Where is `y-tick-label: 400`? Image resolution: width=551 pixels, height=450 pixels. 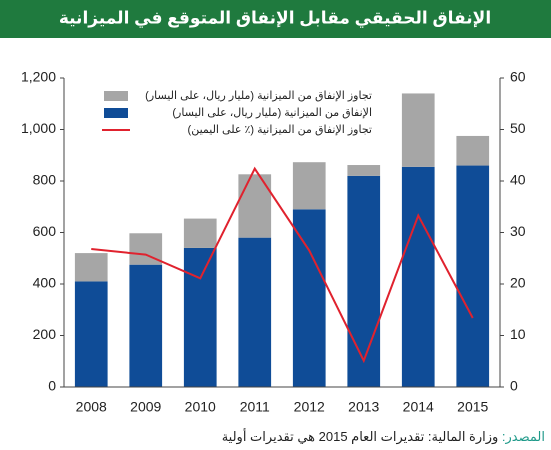 y-tick-label: 400 is located at coordinates (45, 283).